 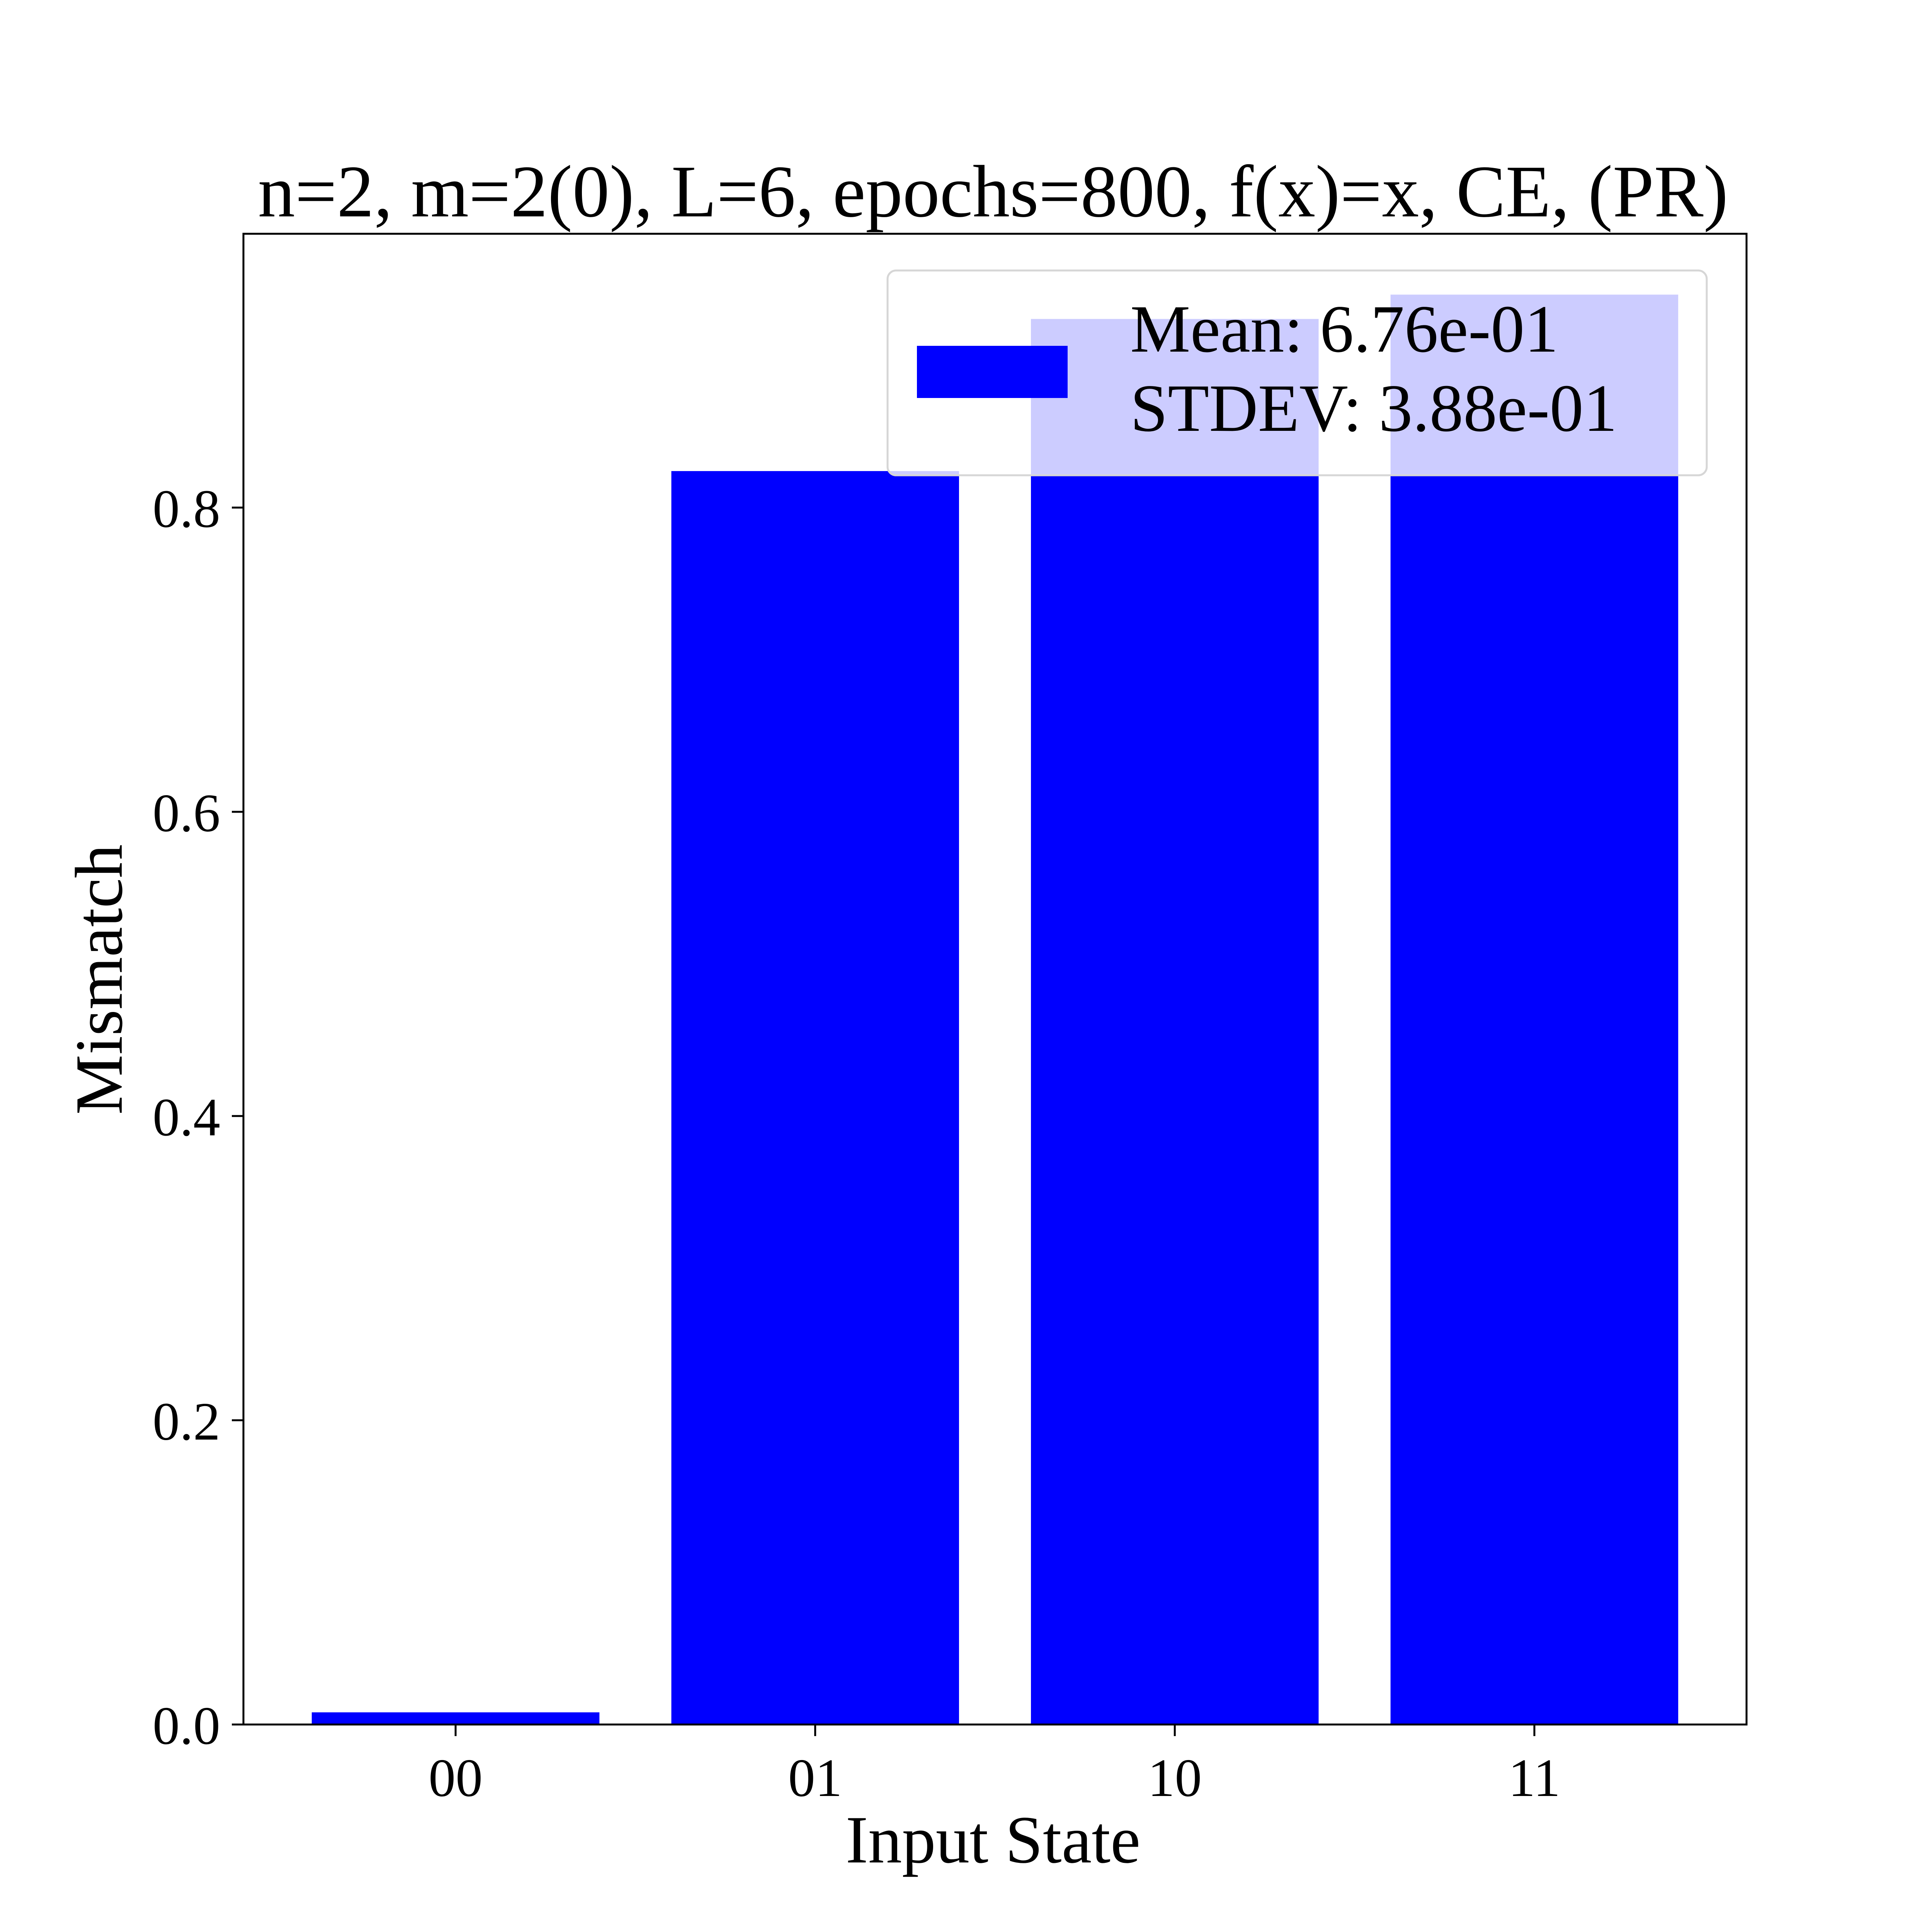 What do you see at coordinates (186, 1117) in the screenshot?
I see `y-tick-label: 0.4` at bounding box center [186, 1117].